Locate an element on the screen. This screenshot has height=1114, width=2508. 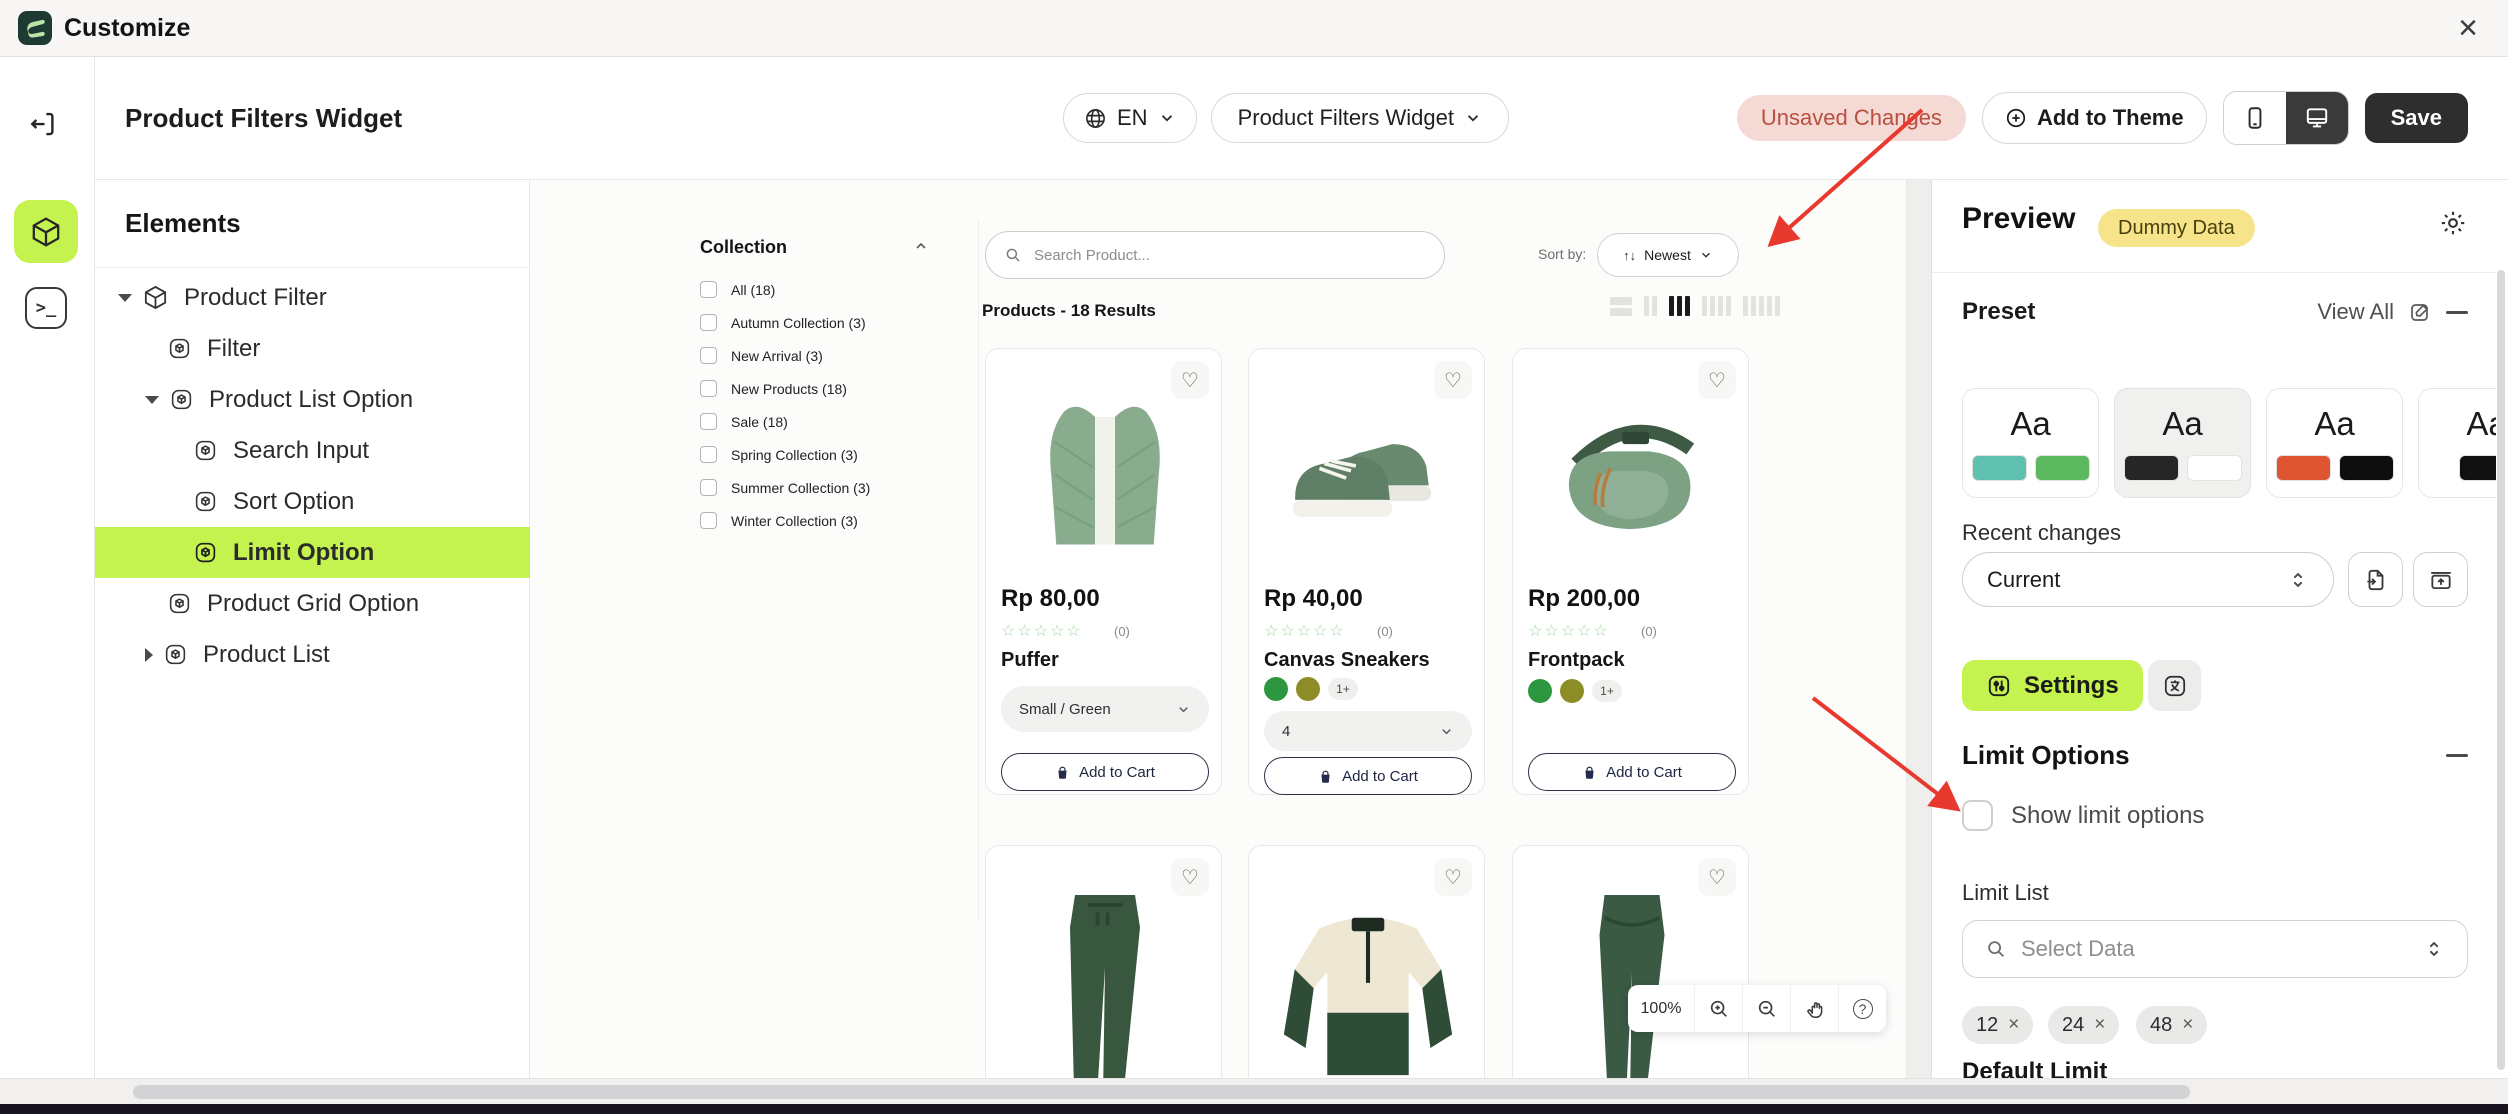
variant-select: 4 is located at coordinates (1368, 731).